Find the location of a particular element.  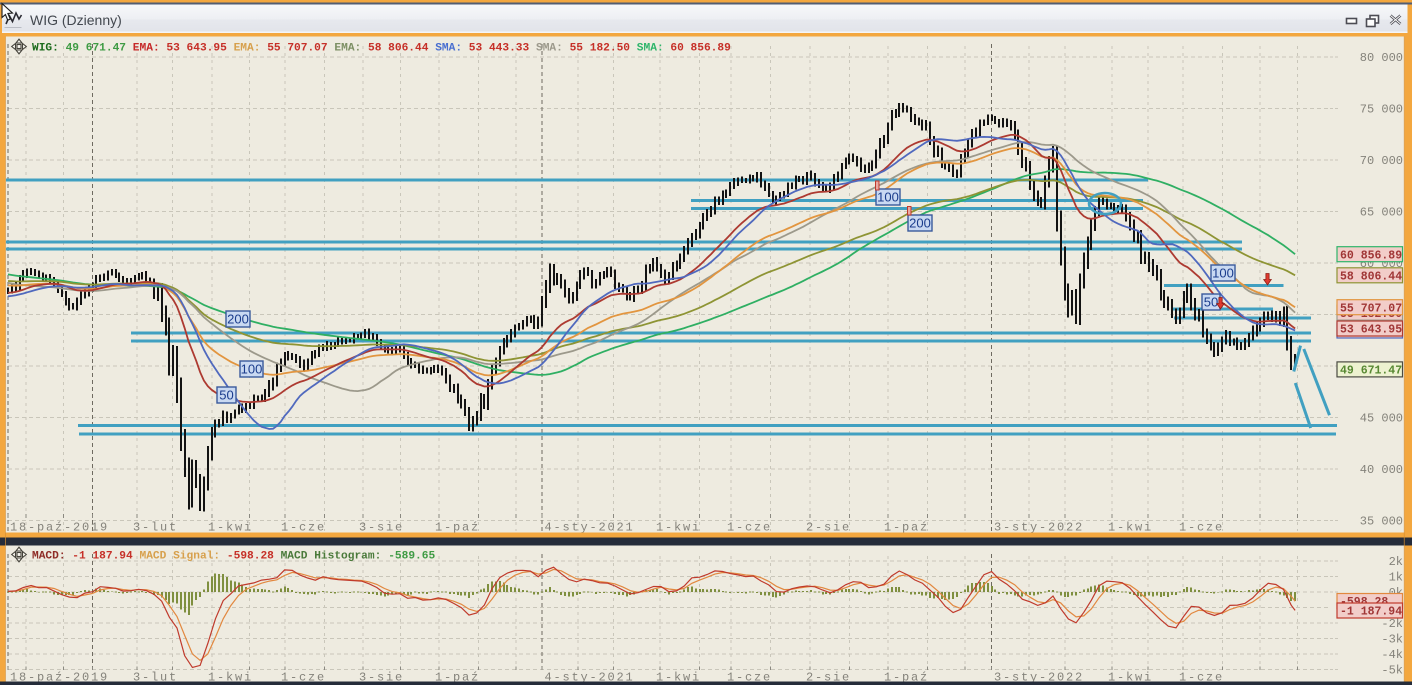

svg-text: 1k is located at coordinates (1396, 578).